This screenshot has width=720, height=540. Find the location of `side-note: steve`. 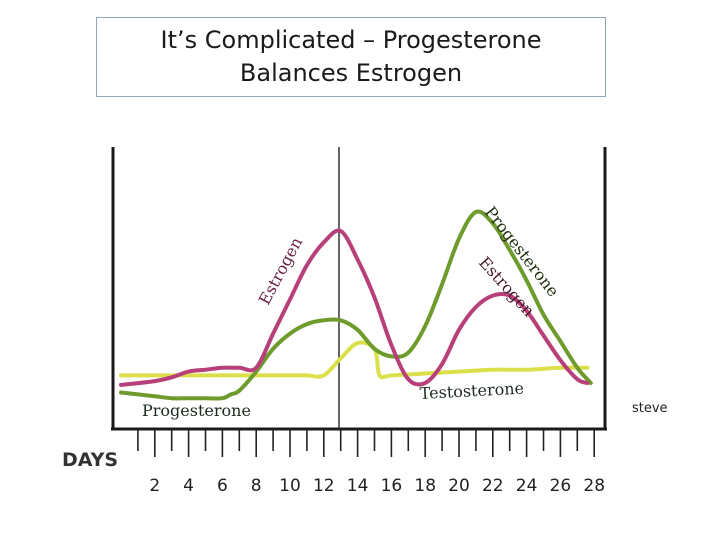

side-note: steve is located at coordinates (650, 408).